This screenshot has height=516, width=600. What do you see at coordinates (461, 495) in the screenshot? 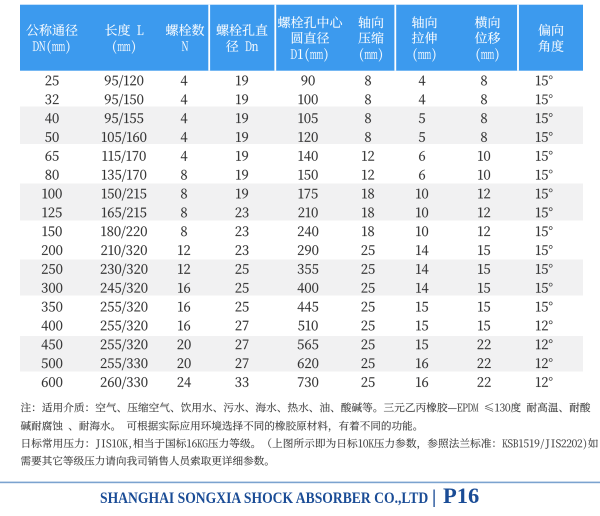
I see `svg-text: P16` at bounding box center [461, 495].